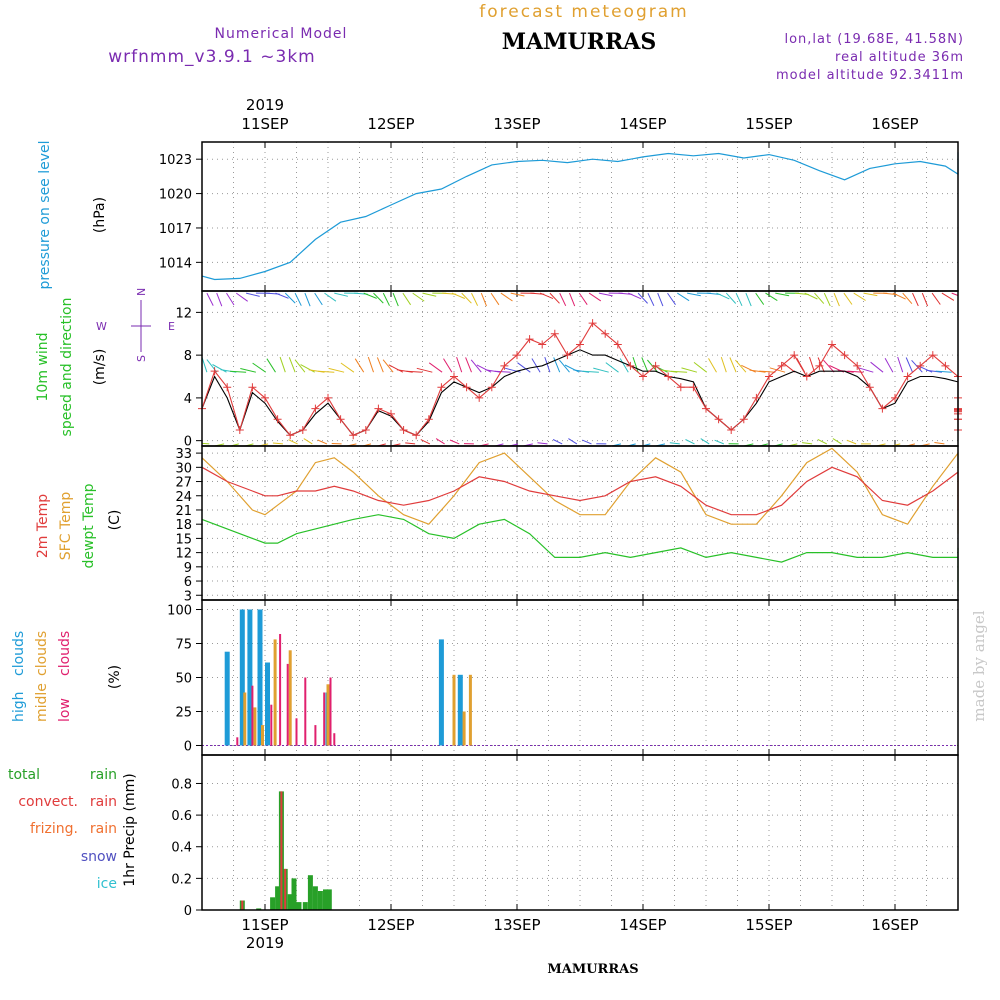  Describe the element at coordinates (894, 124) in the screenshot. I see `top-day-label: 16SEP` at that location.